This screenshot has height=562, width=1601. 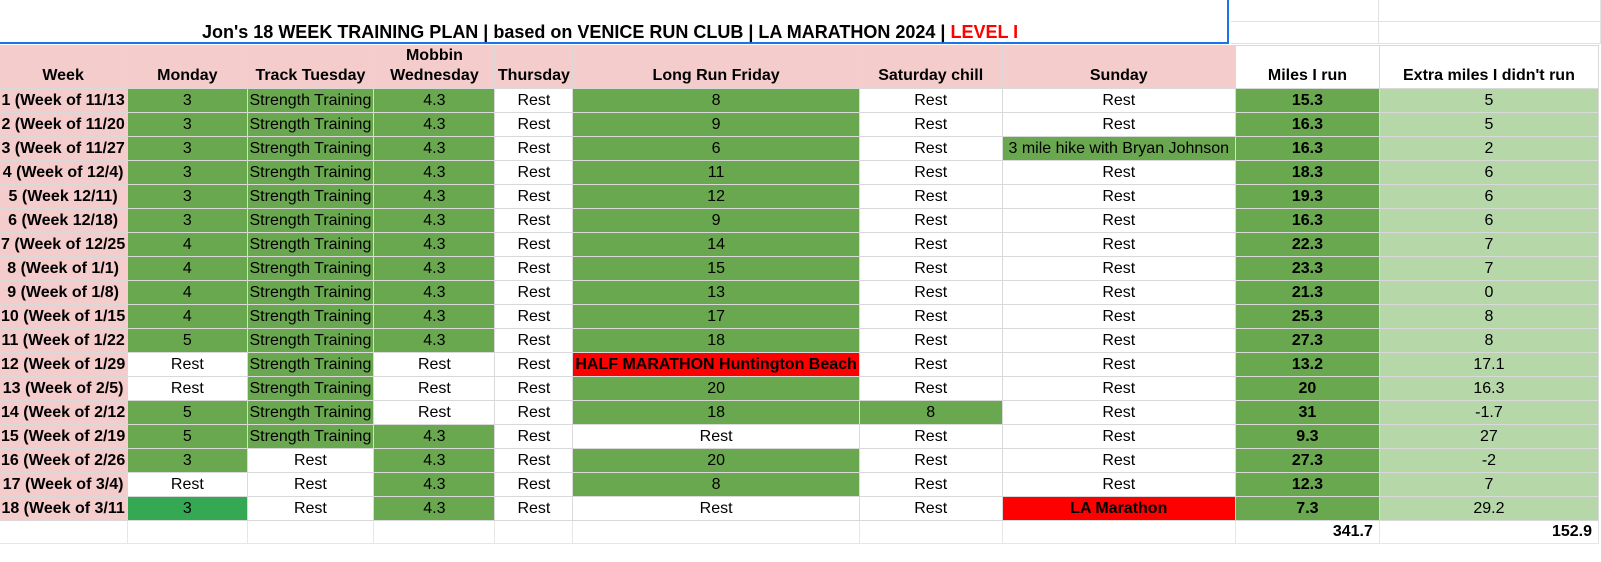 What do you see at coordinates (64, 292) in the screenshot?
I see `cell-week: 9 (Week of 1/8)` at bounding box center [64, 292].